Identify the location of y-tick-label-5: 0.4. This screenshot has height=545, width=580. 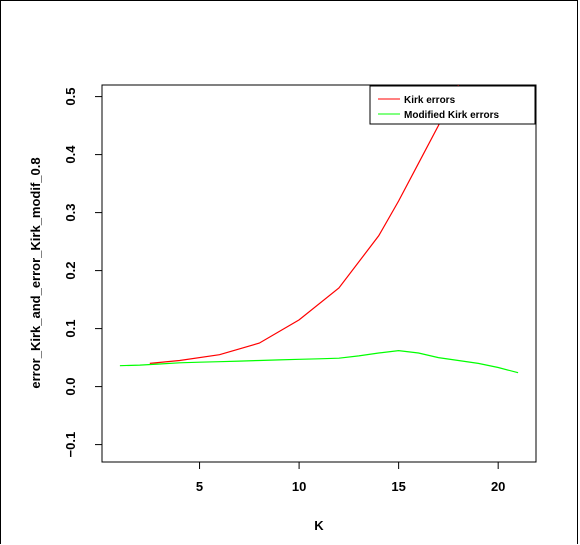
(70, 154).